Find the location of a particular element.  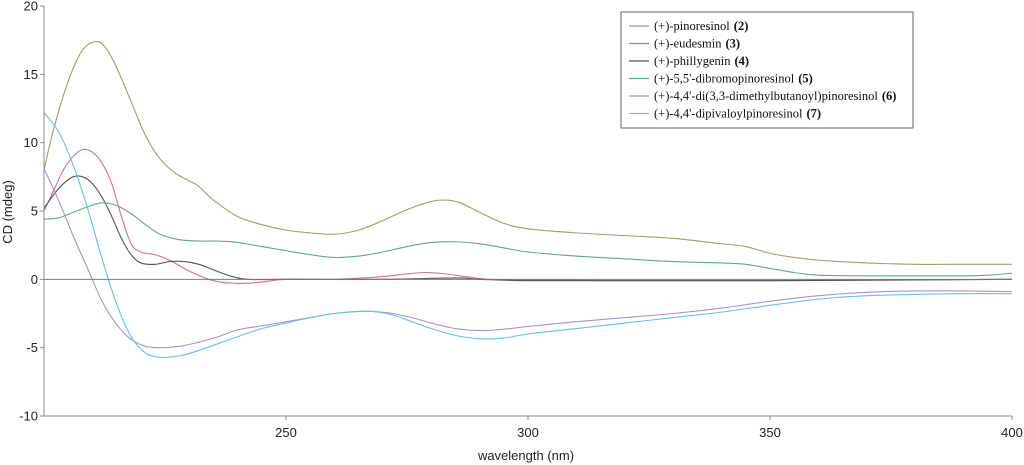

legend-box is located at coordinates (767, 70).